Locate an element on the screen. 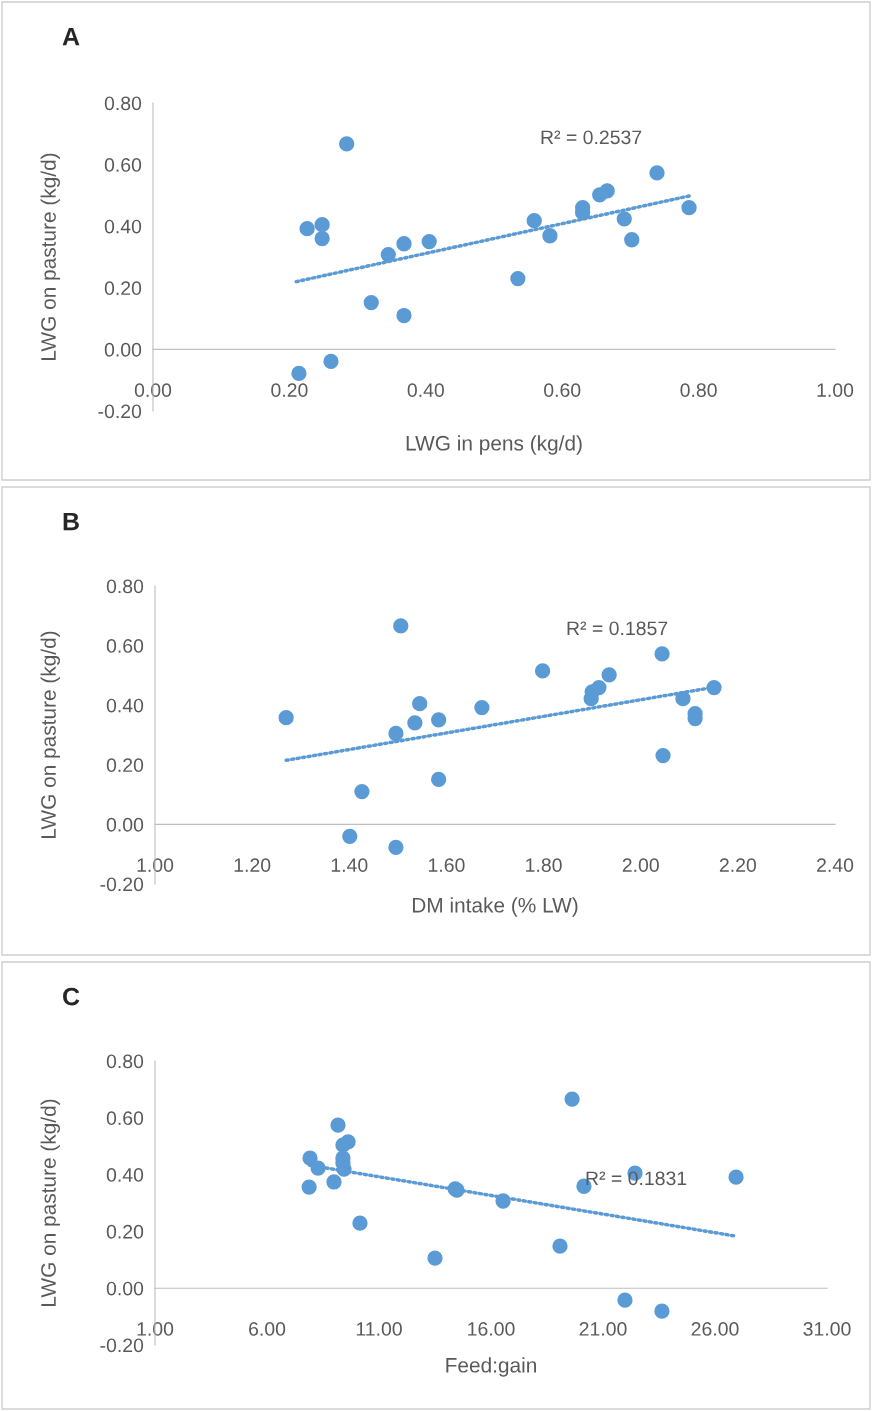  x-tick-label: 2.20 is located at coordinates (738, 865).